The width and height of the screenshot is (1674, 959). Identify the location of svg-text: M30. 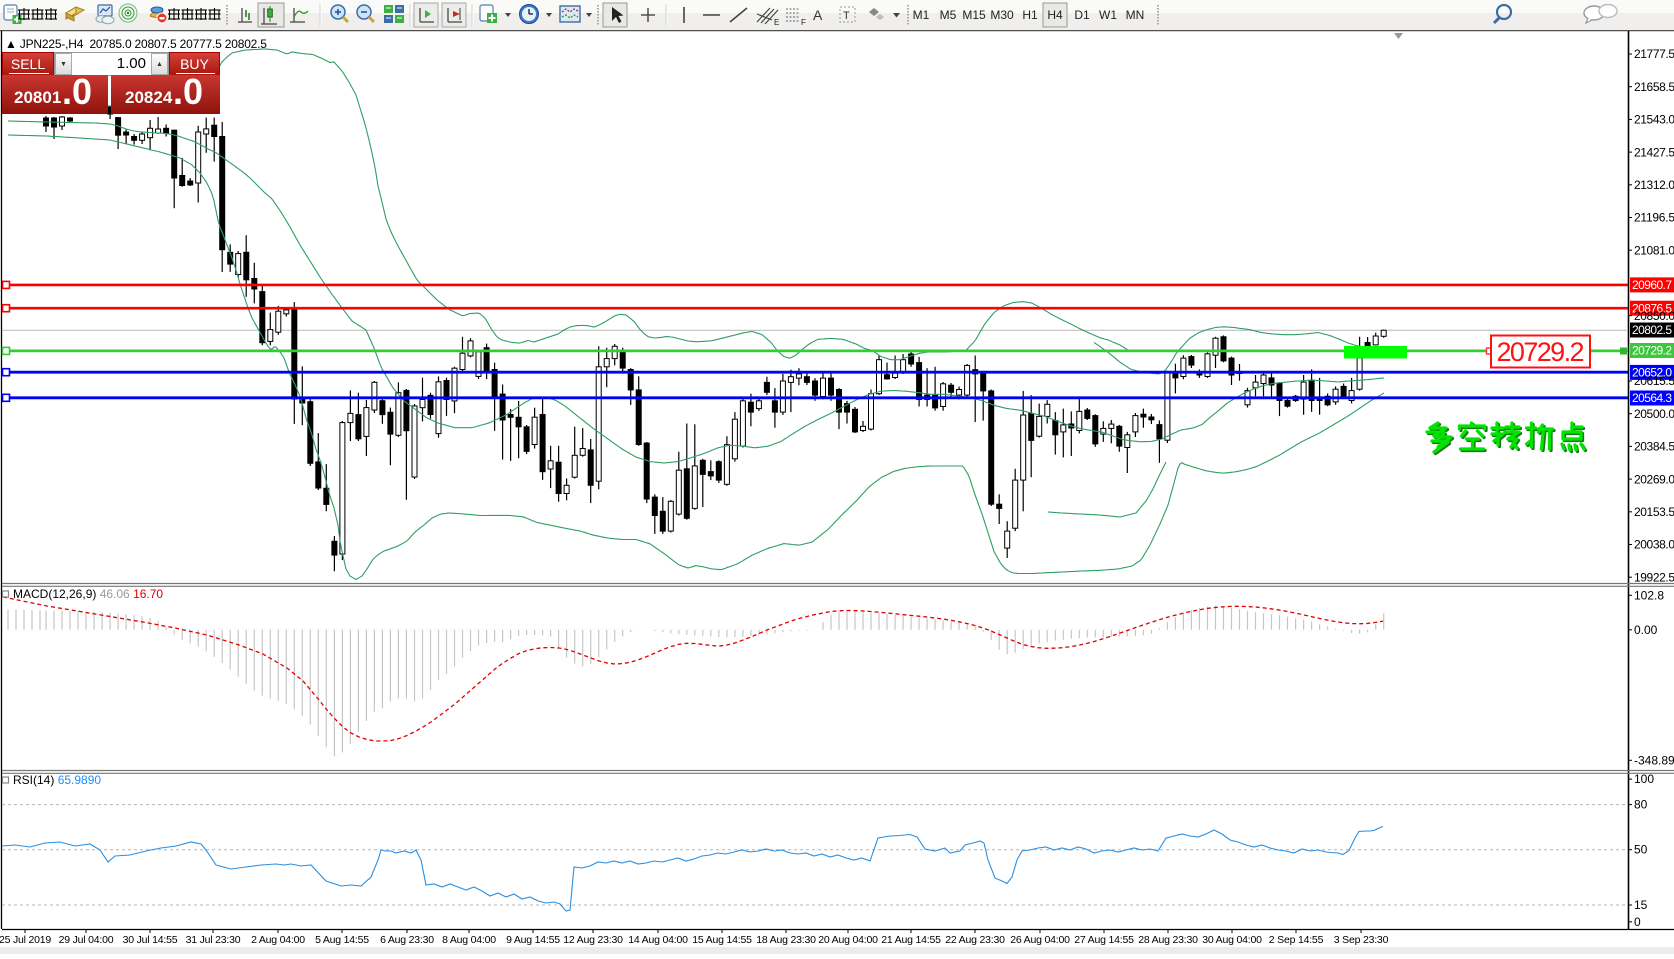
(1002, 15).